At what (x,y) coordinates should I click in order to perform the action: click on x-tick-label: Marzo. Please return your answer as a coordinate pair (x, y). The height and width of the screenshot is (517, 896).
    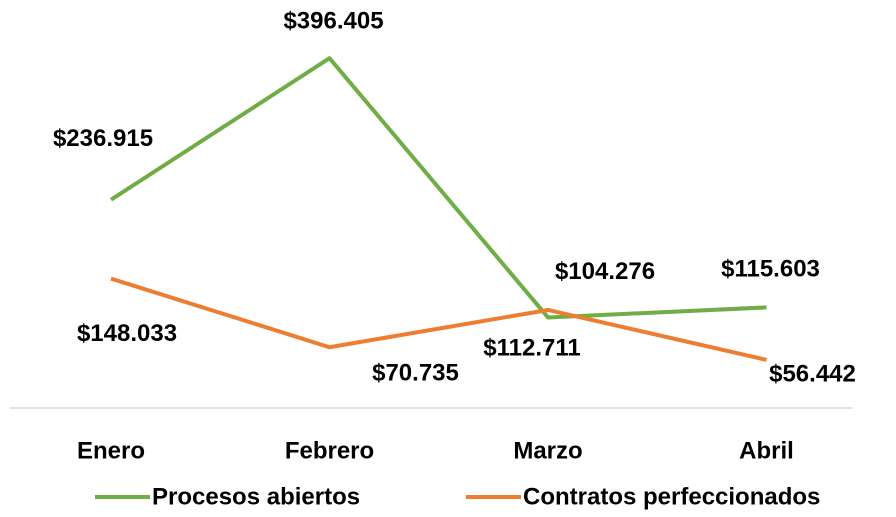
    Looking at the image, I should click on (547, 450).